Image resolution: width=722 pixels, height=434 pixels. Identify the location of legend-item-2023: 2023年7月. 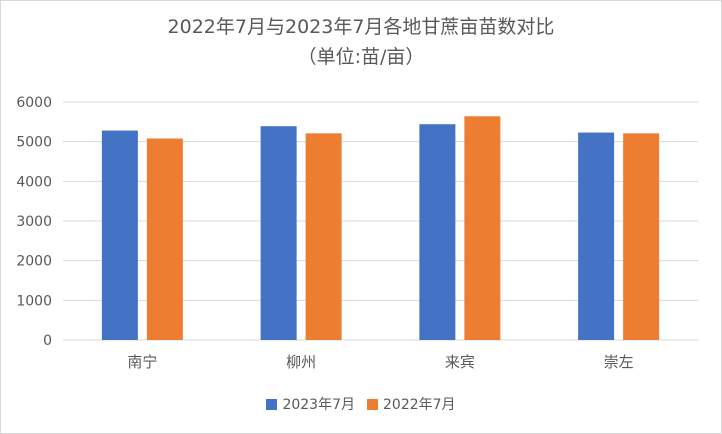
(310, 404).